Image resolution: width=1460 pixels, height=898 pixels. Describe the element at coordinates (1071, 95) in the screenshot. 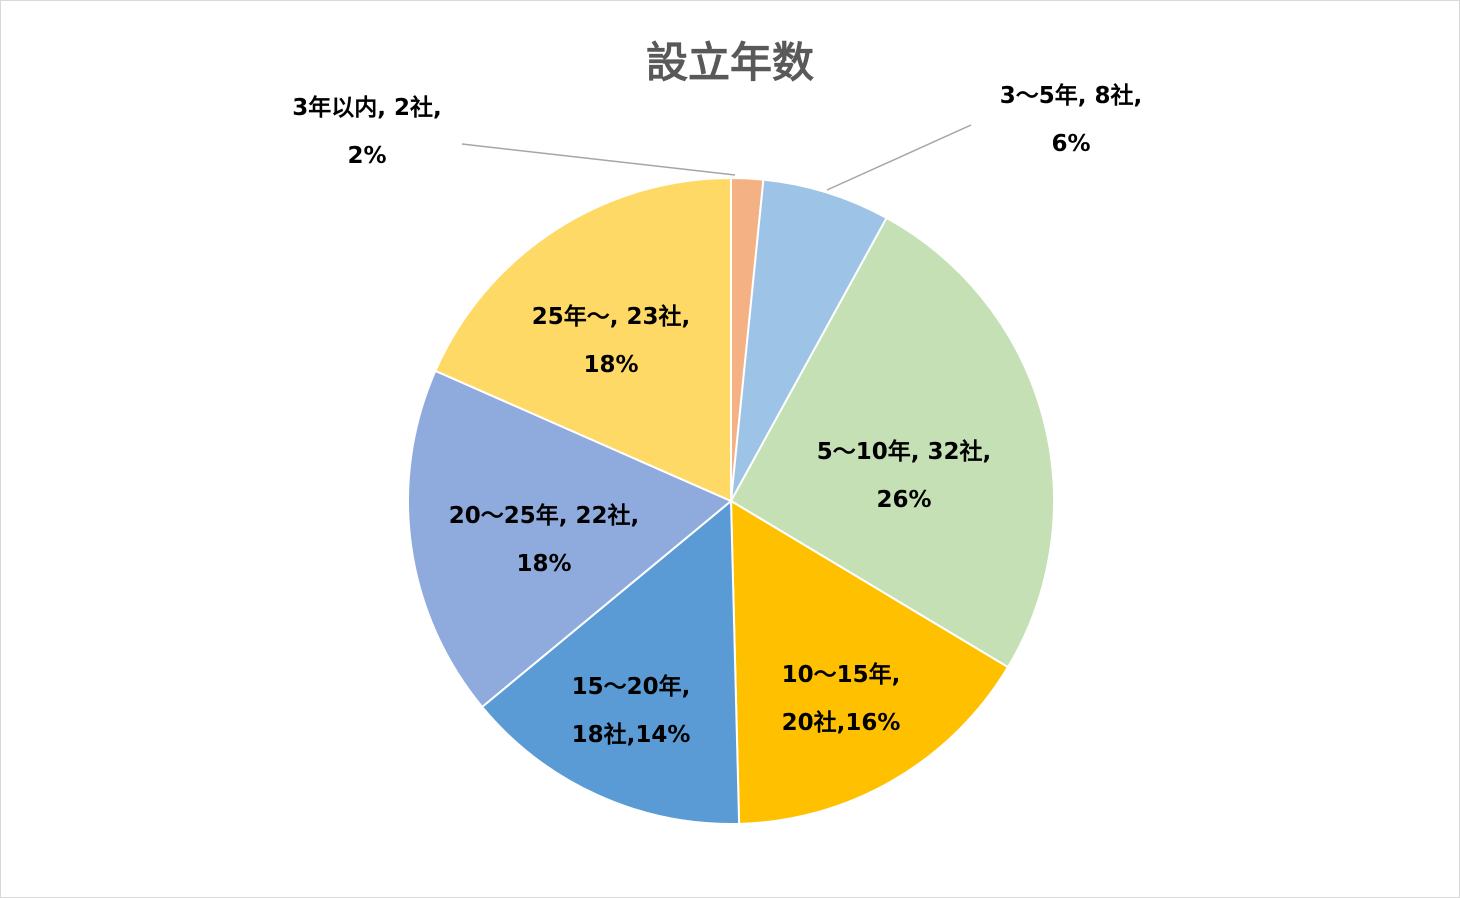

I see `data-label-line: 3～5年, 8社,` at that location.